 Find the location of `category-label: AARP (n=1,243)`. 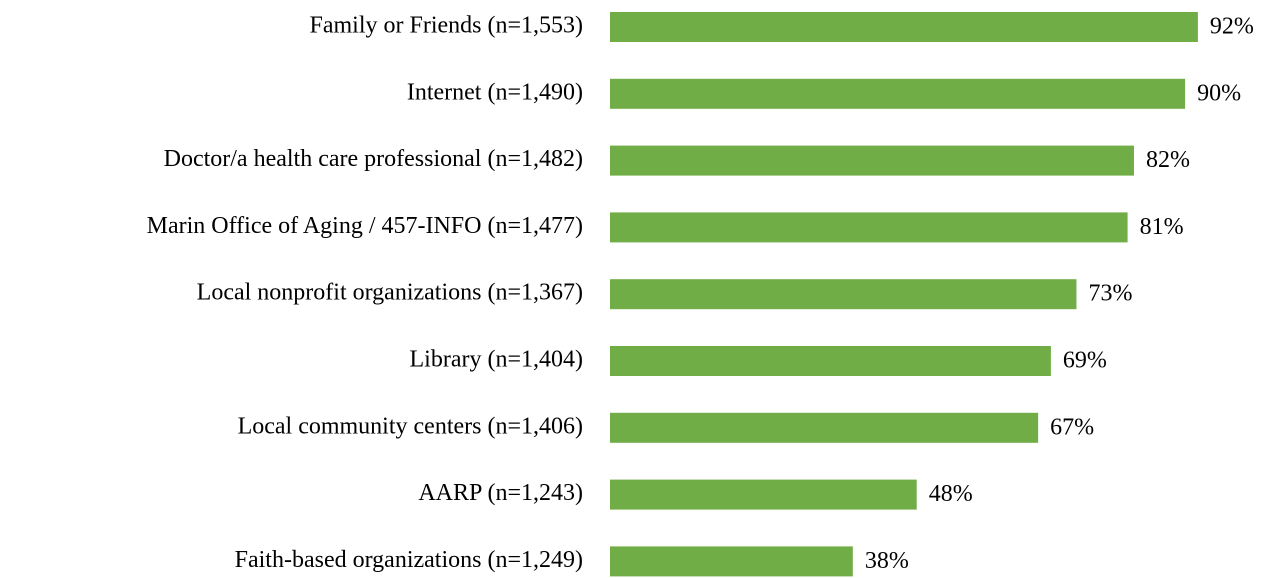

category-label: AARP (n=1,243) is located at coordinates (500, 493).